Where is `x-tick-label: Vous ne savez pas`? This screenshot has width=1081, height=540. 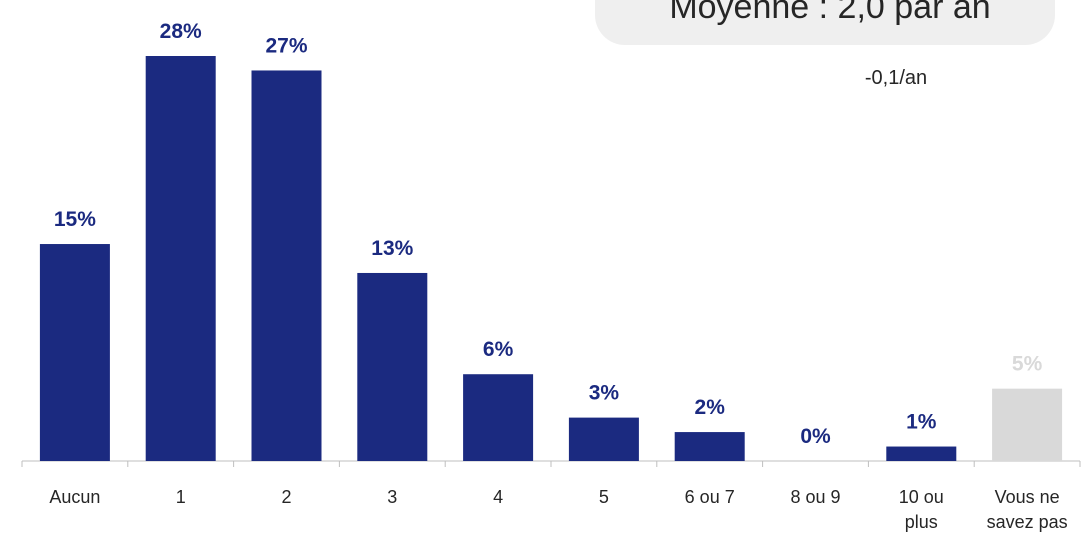
x-tick-label: Vous ne savez pas is located at coordinates (1027, 509).